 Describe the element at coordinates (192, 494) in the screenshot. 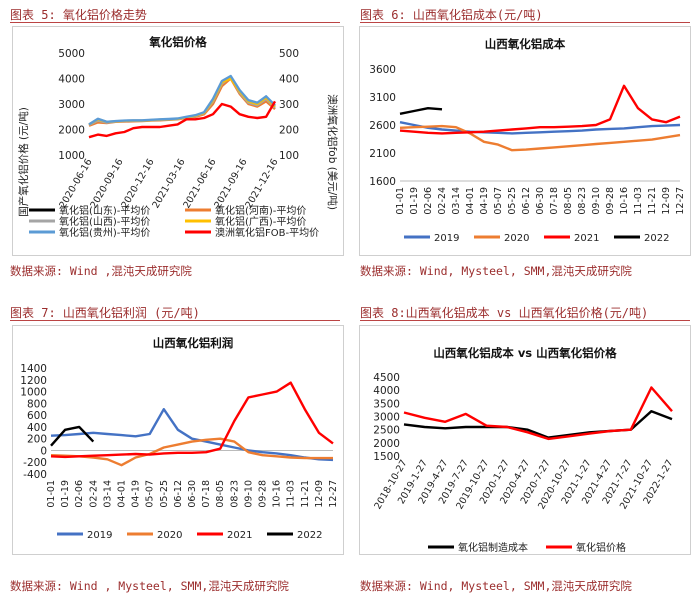

I see `x-tick-label: 06-30` at that location.